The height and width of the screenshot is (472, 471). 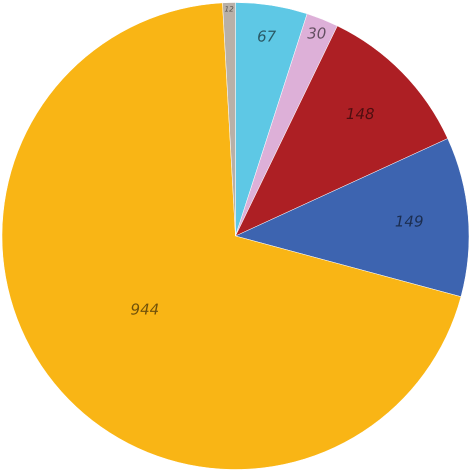 I want to click on data-label: 30, so click(x=316, y=33).